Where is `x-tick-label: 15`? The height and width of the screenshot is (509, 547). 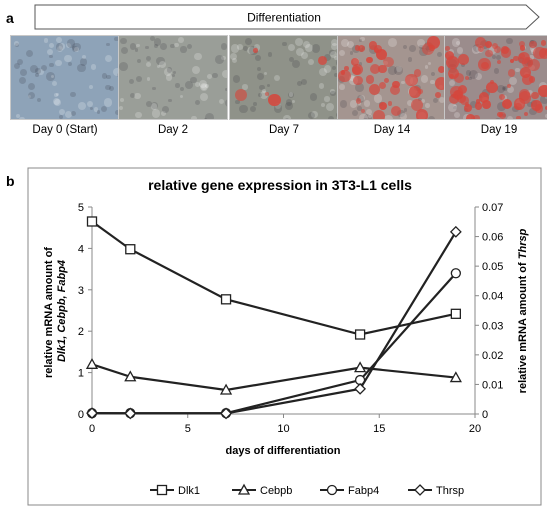 x-tick-label: 15 is located at coordinates (379, 429).